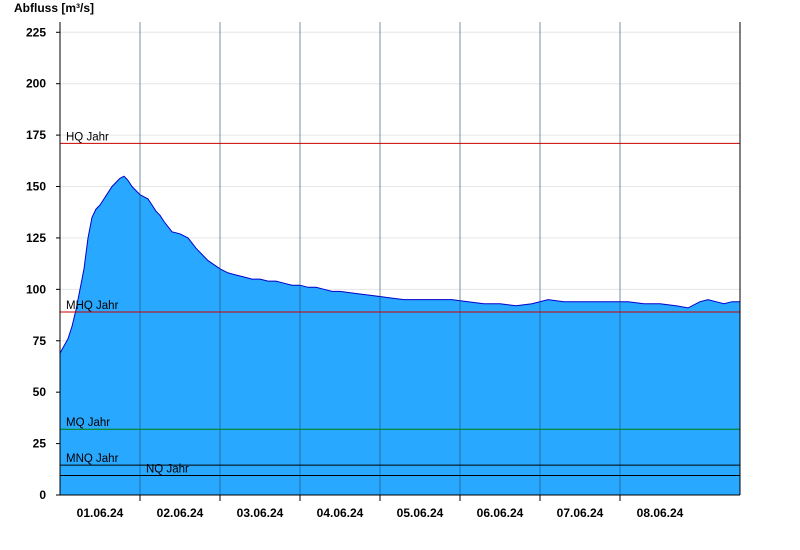  What do you see at coordinates (100, 513) in the screenshot?
I see `x-tick-label-0: 01.06.24` at bounding box center [100, 513].